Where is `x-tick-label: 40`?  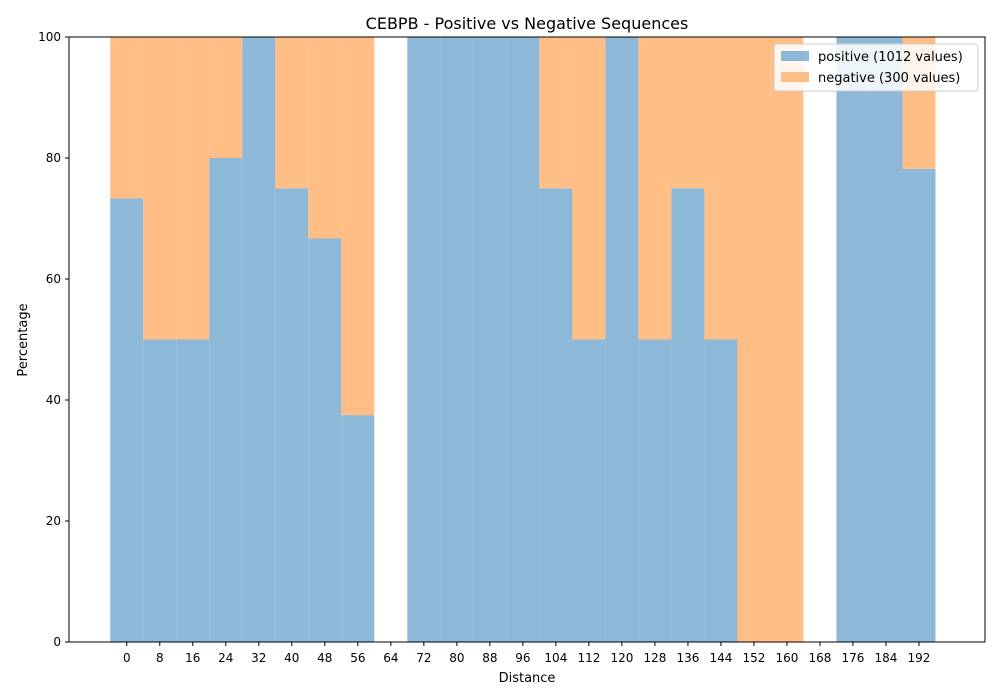 x-tick-label: 40 is located at coordinates (291, 658).